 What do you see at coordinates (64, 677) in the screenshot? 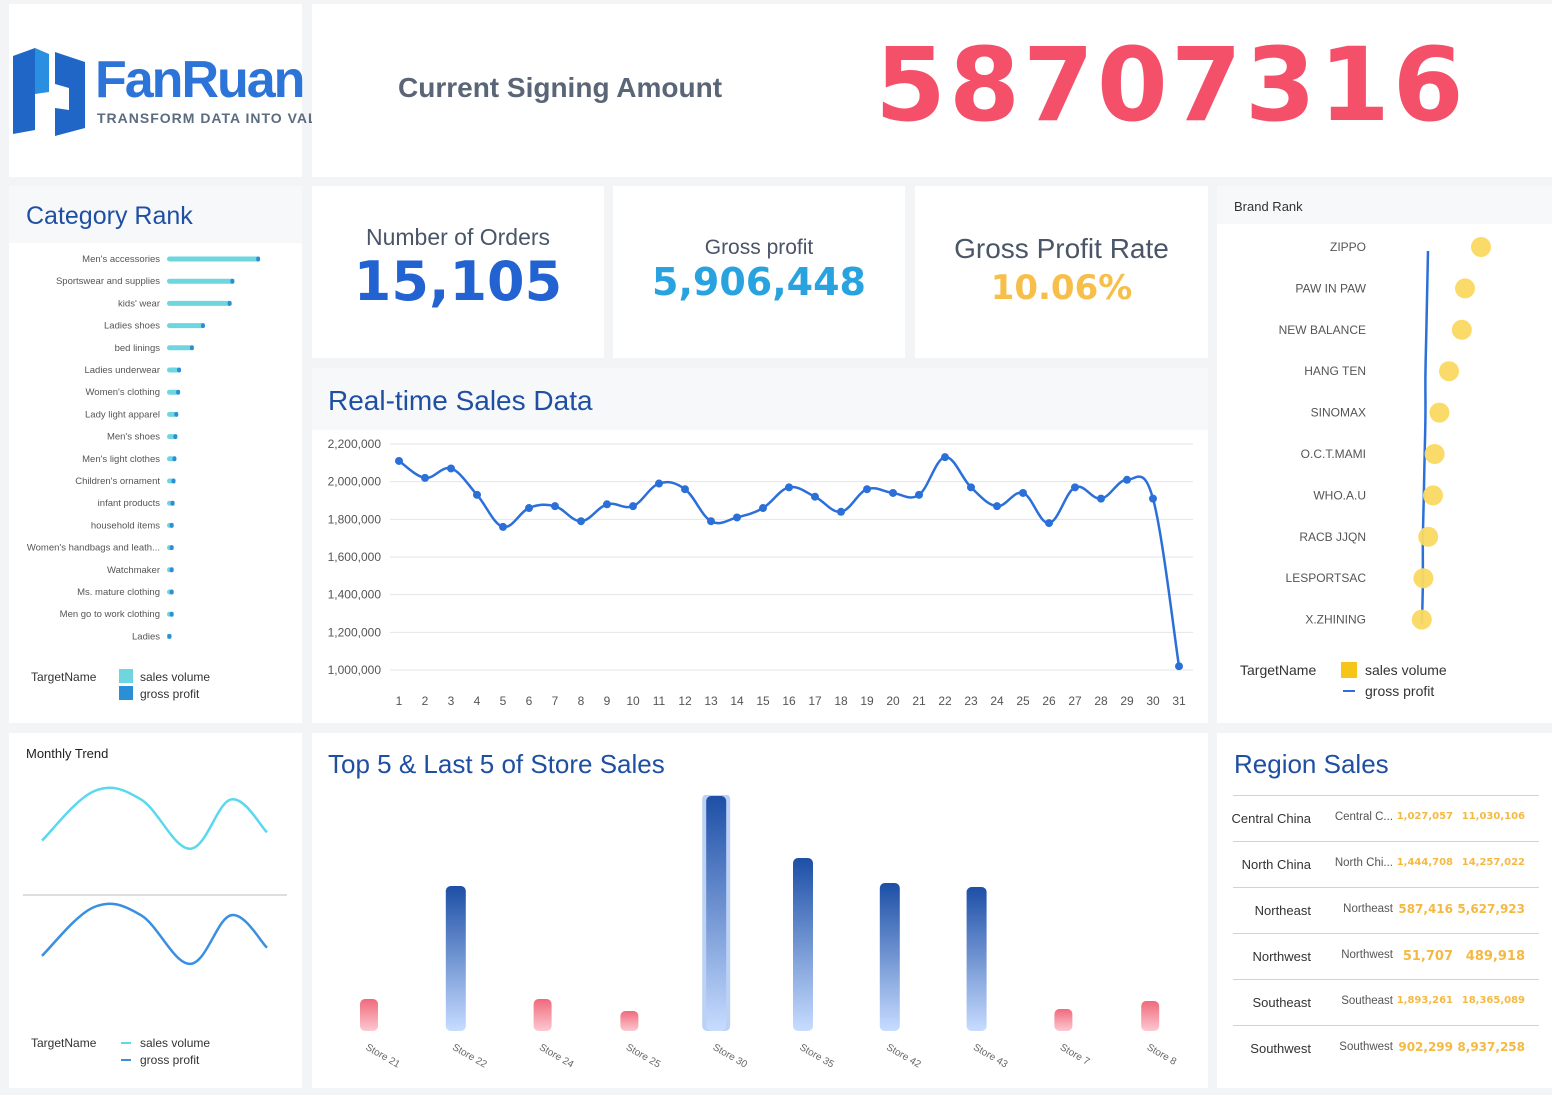
I see `legend-title: TargetName` at bounding box center [64, 677].